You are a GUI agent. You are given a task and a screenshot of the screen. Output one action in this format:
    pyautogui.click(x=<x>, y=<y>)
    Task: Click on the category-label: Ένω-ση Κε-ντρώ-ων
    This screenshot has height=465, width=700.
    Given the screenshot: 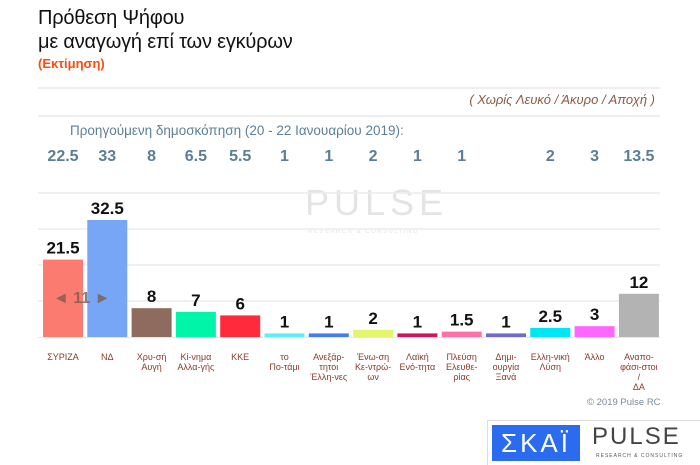 What is the action you would take?
    pyautogui.click(x=373, y=367)
    